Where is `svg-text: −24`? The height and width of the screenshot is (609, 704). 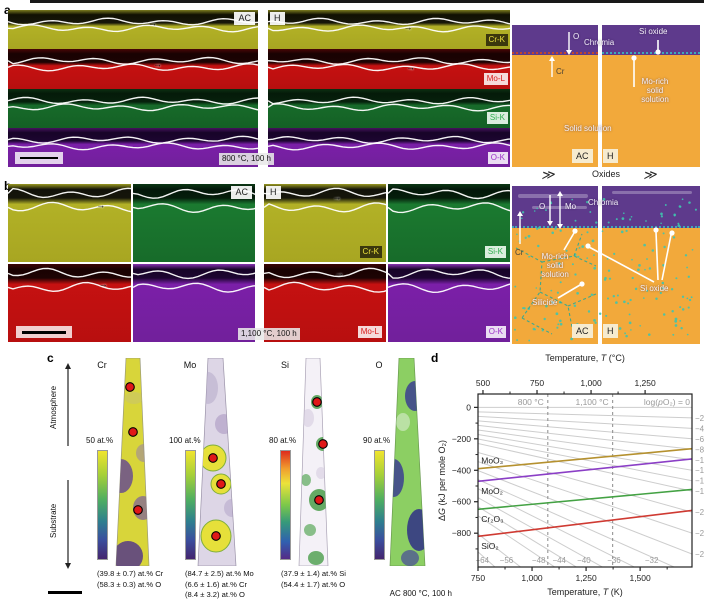
svg-text: −24 is located at coordinates (699, 533).